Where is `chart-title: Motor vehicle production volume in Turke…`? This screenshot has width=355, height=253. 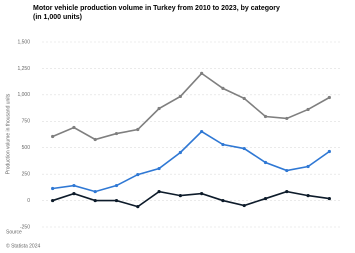
chart-title: Motor vehicle production volume in Turke… is located at coordinates (157, 13).